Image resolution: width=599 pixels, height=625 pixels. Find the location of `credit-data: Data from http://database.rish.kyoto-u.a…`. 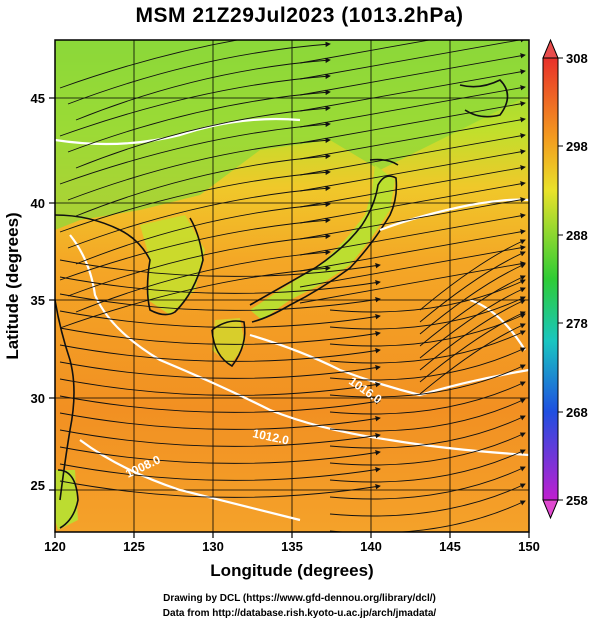

credit-data: Data from http://database.rish.kyoto-u.a… is located at coordinates (299, 613).